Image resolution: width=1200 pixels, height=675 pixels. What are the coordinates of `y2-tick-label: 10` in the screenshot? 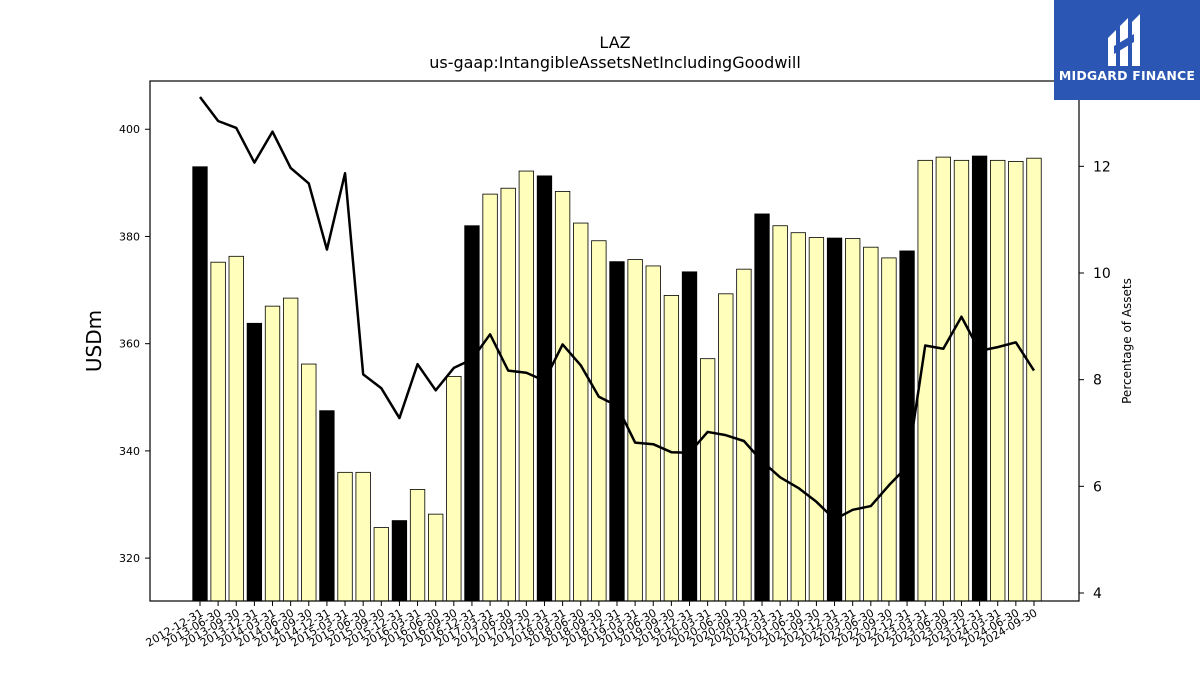 It's located at (1102, 274).